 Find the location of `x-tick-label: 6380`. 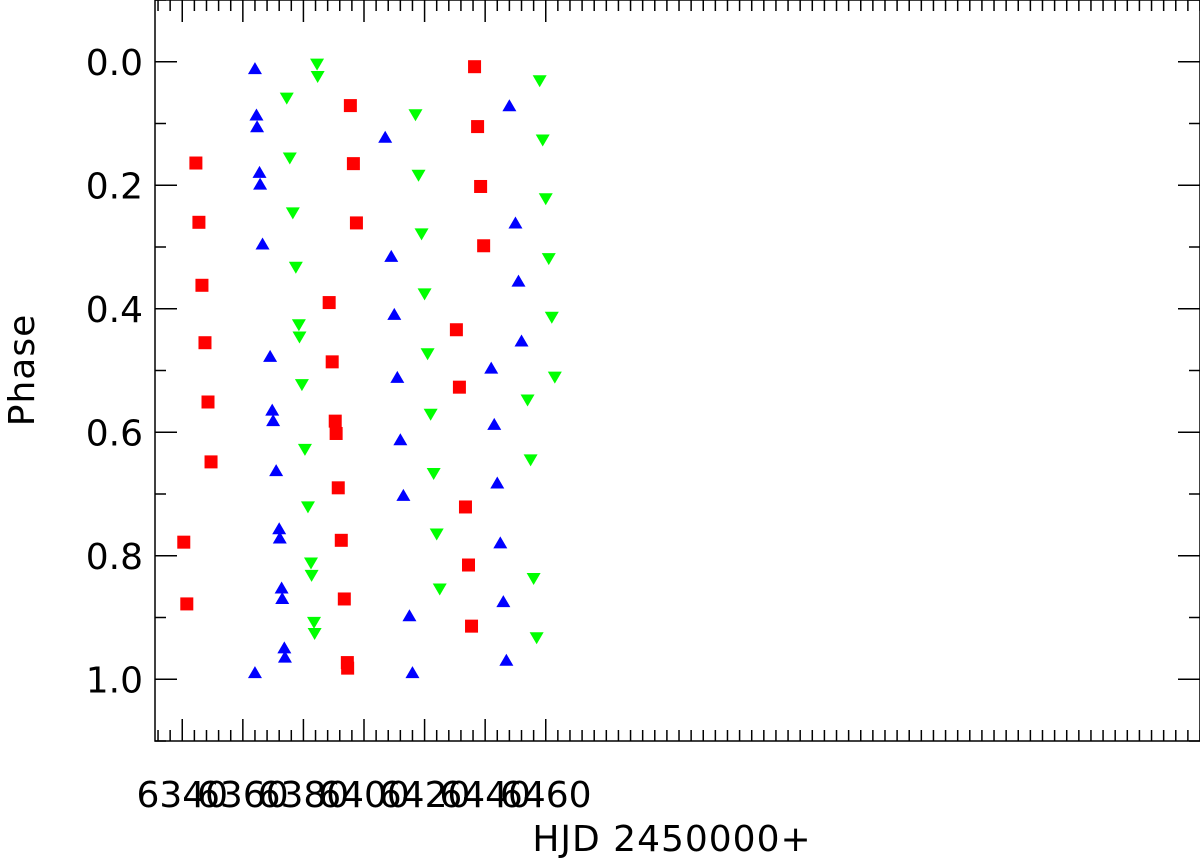

x-tick-label: 6380 is located at coordinates (304, 795).